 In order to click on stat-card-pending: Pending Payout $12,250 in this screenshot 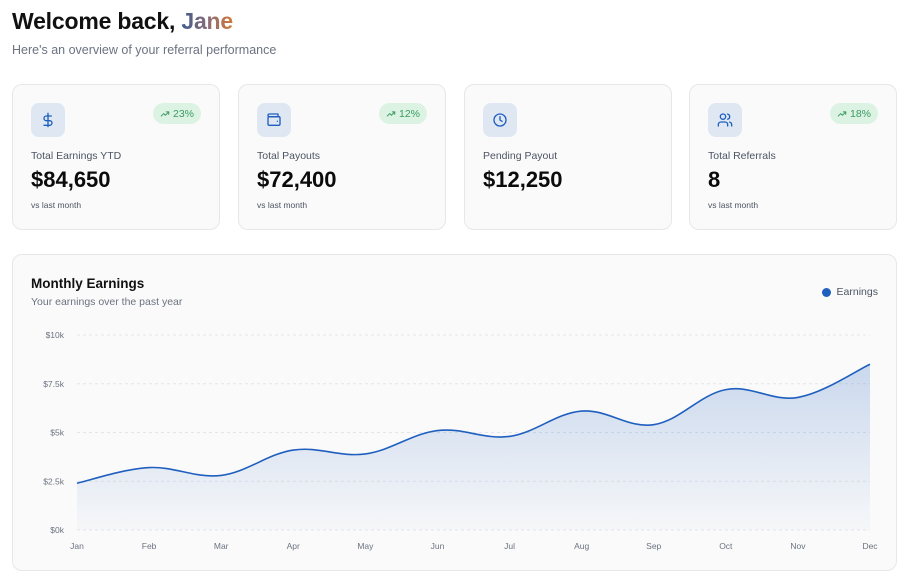, I will do `click(568, 157)`.